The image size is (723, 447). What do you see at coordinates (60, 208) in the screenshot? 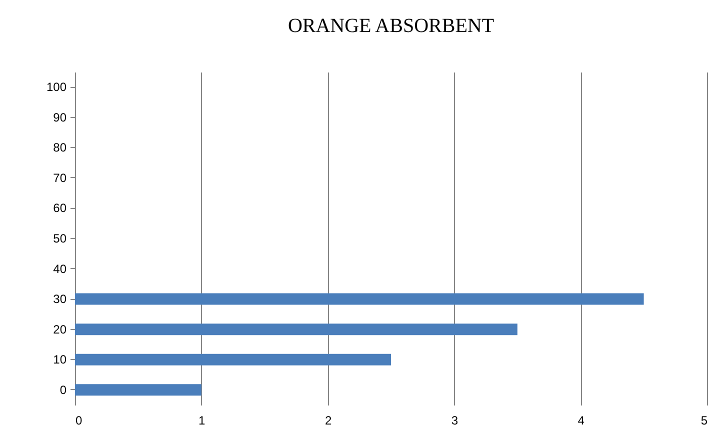
I see `y-tick-label: 60` at bounding box center [60, 208].